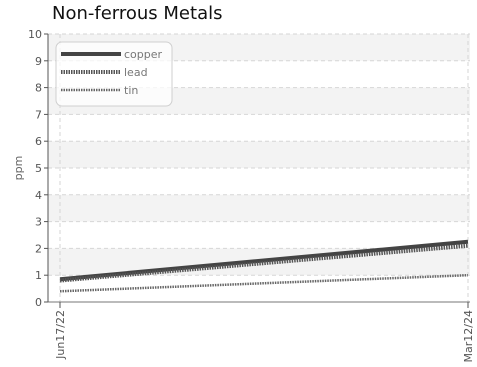  What do you see at coordinates (264, 332) in the screenshot?
I see `x-axis-ticks: Jun17/22 Mar12/24` at bounding box center [264, 332].